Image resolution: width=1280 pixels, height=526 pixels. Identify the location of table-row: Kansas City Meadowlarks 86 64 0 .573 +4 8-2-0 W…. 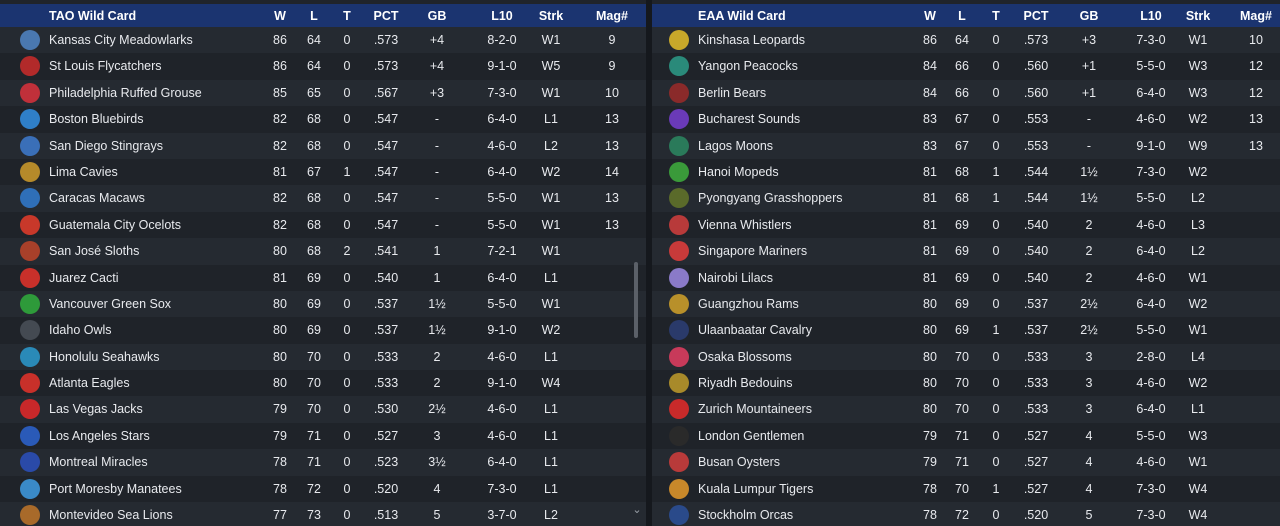
(323, 40).